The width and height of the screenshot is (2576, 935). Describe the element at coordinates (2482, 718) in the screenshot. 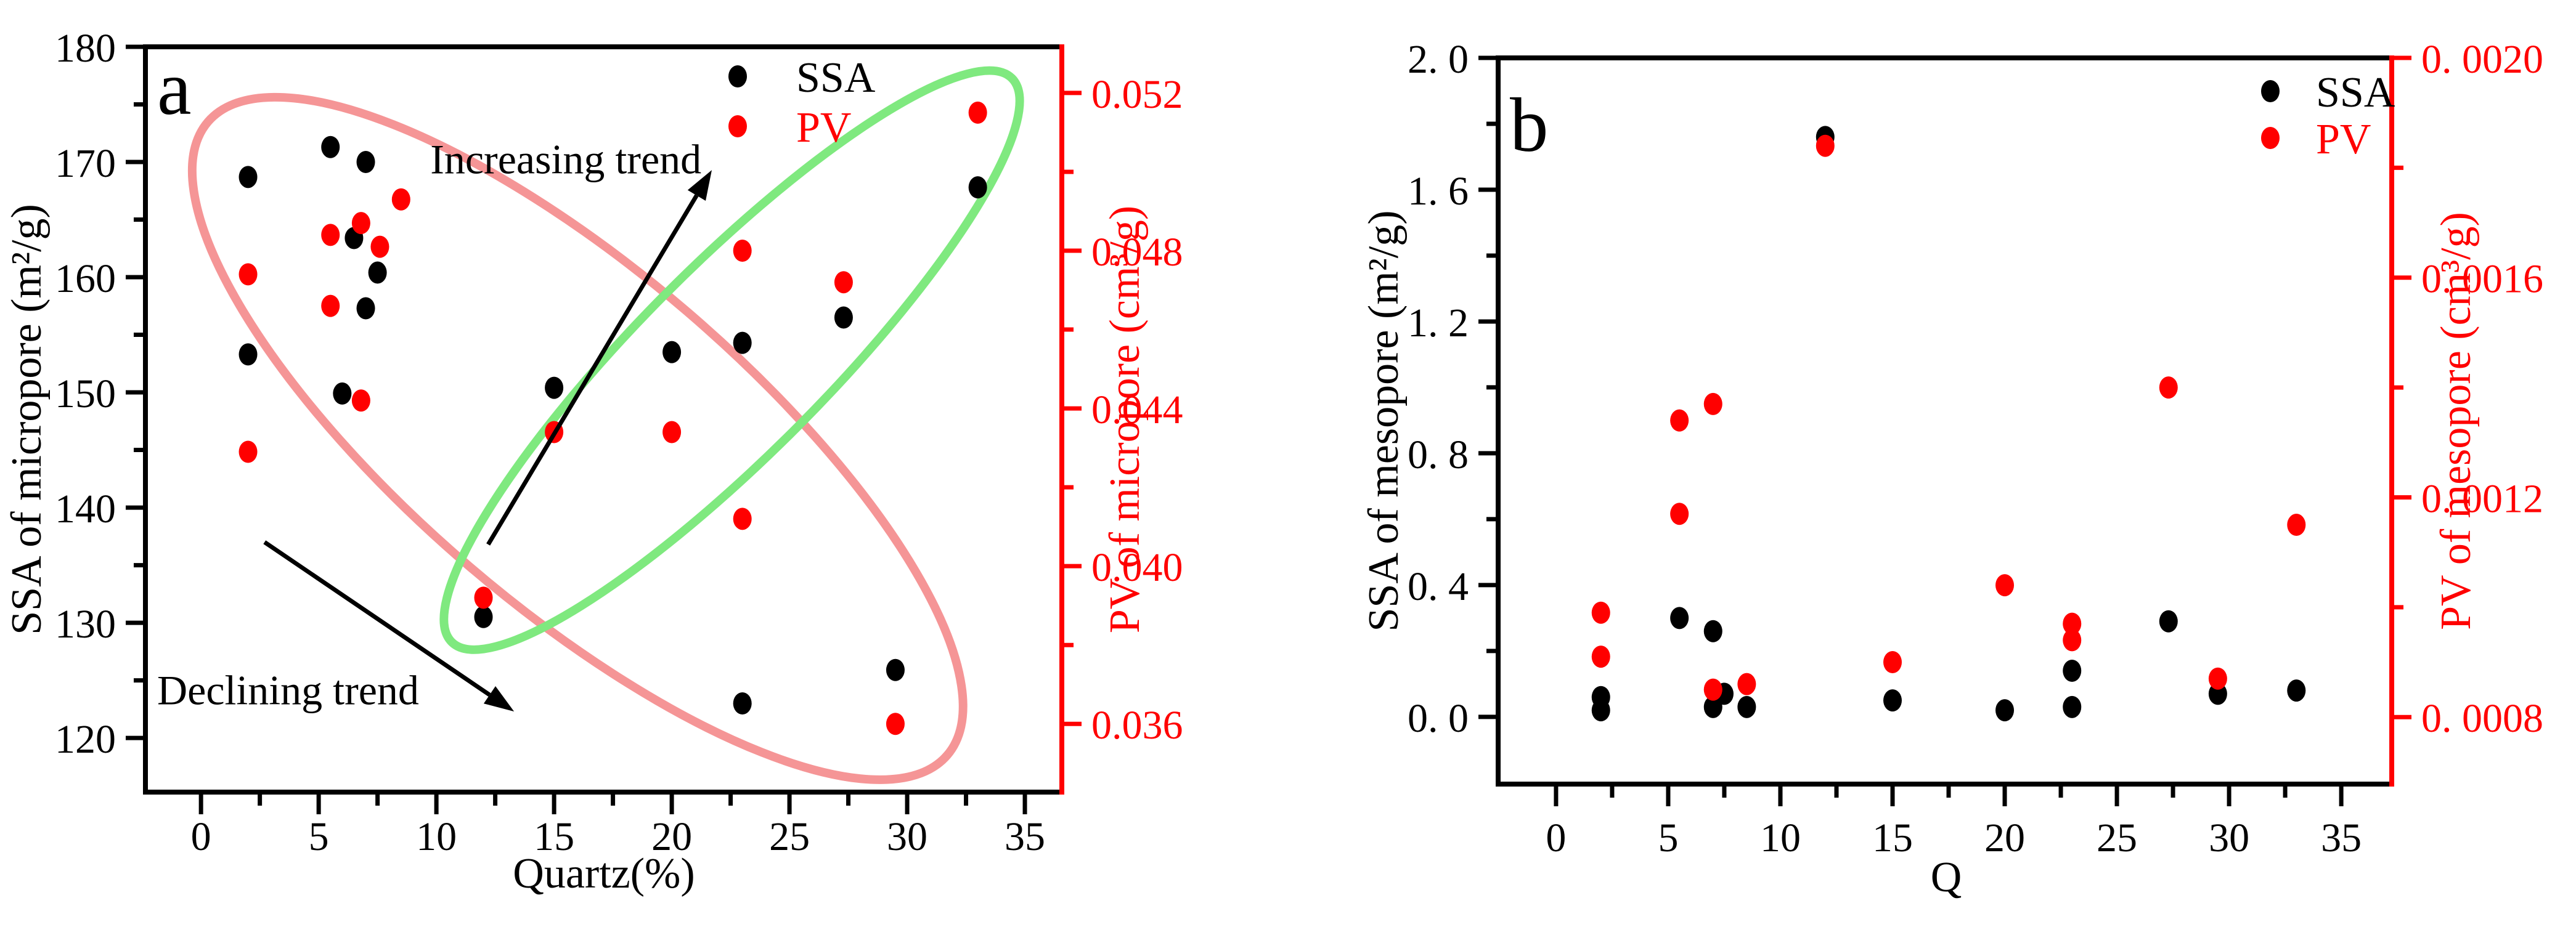

I see `right-tick-label: 0. 0008` at that location.